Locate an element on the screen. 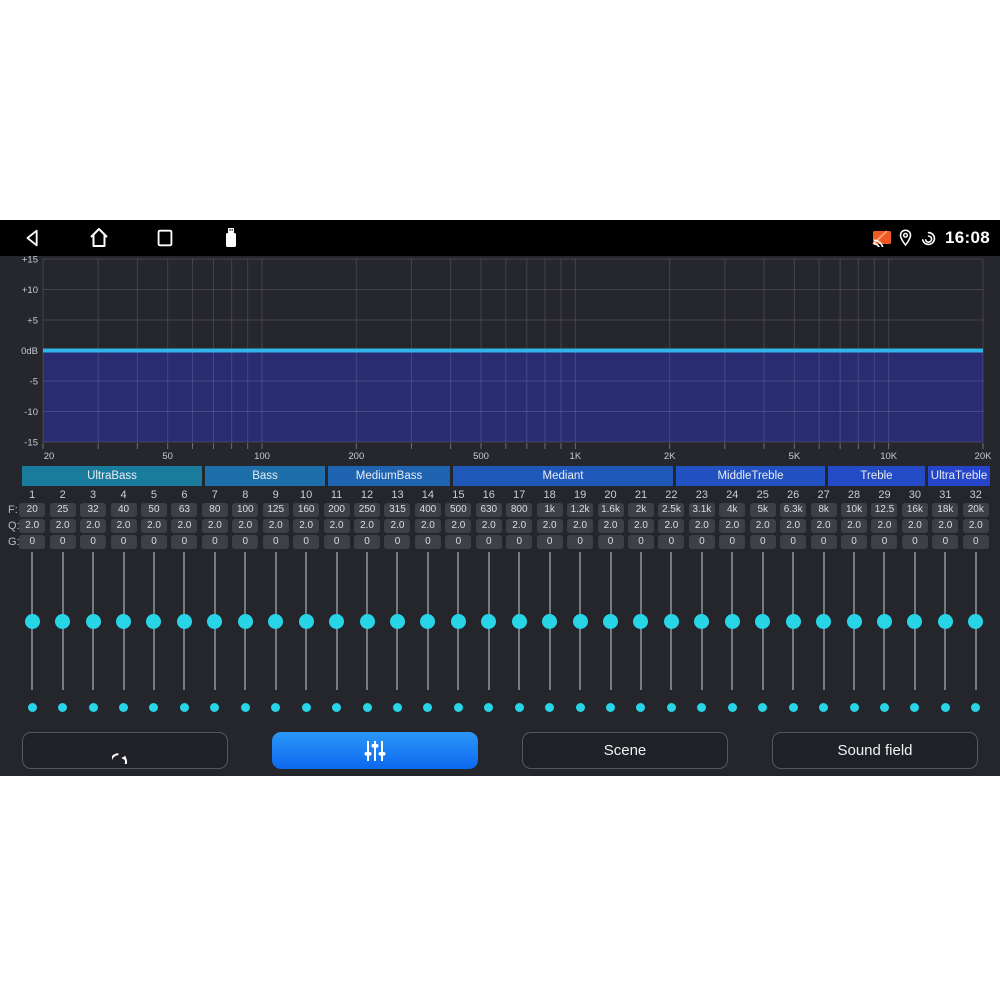 The width and height of the screenshot is (1000, 1000). band-number: 24 is located at coordinates (732, 494).